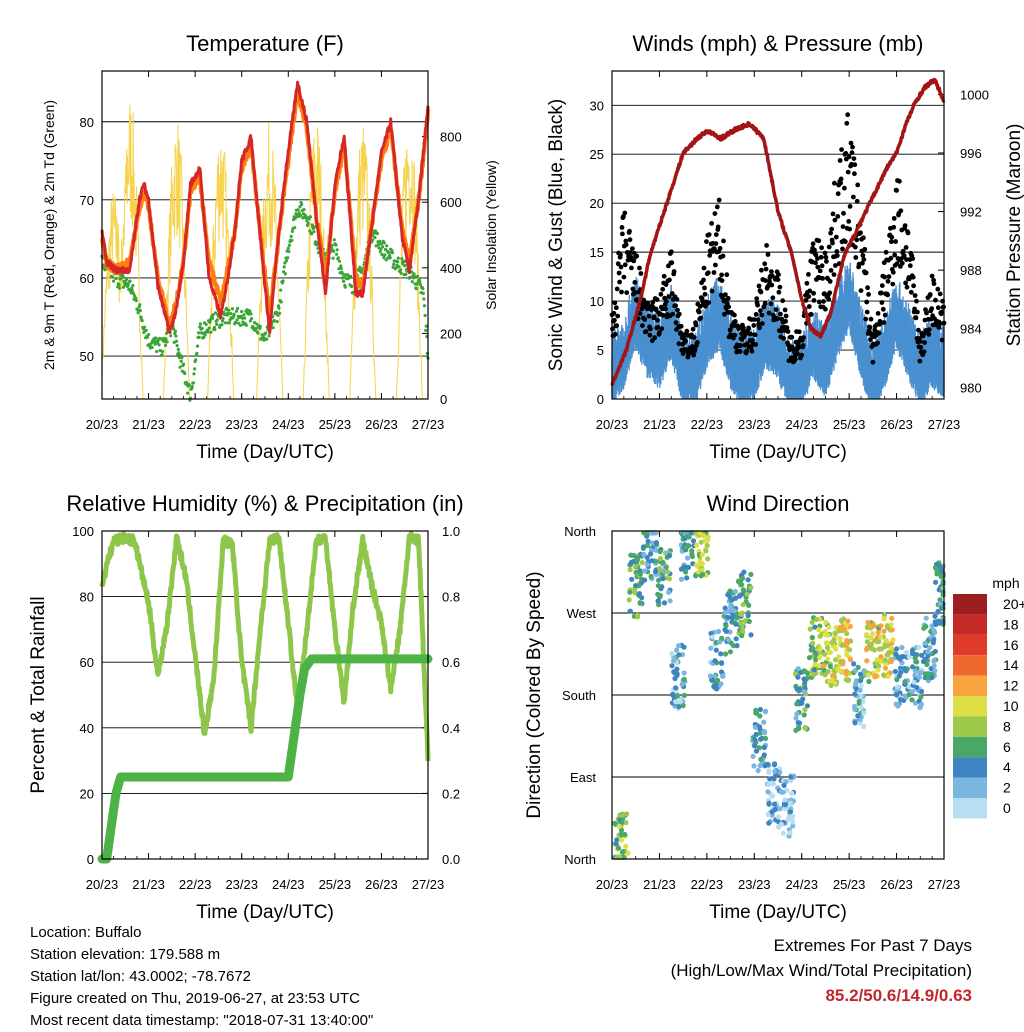  What do you see at coordinates (534, 694) in the screenshot?
I see `y-axis-label: Direction (Colored By Speed)` at bounding box center [534, 694].